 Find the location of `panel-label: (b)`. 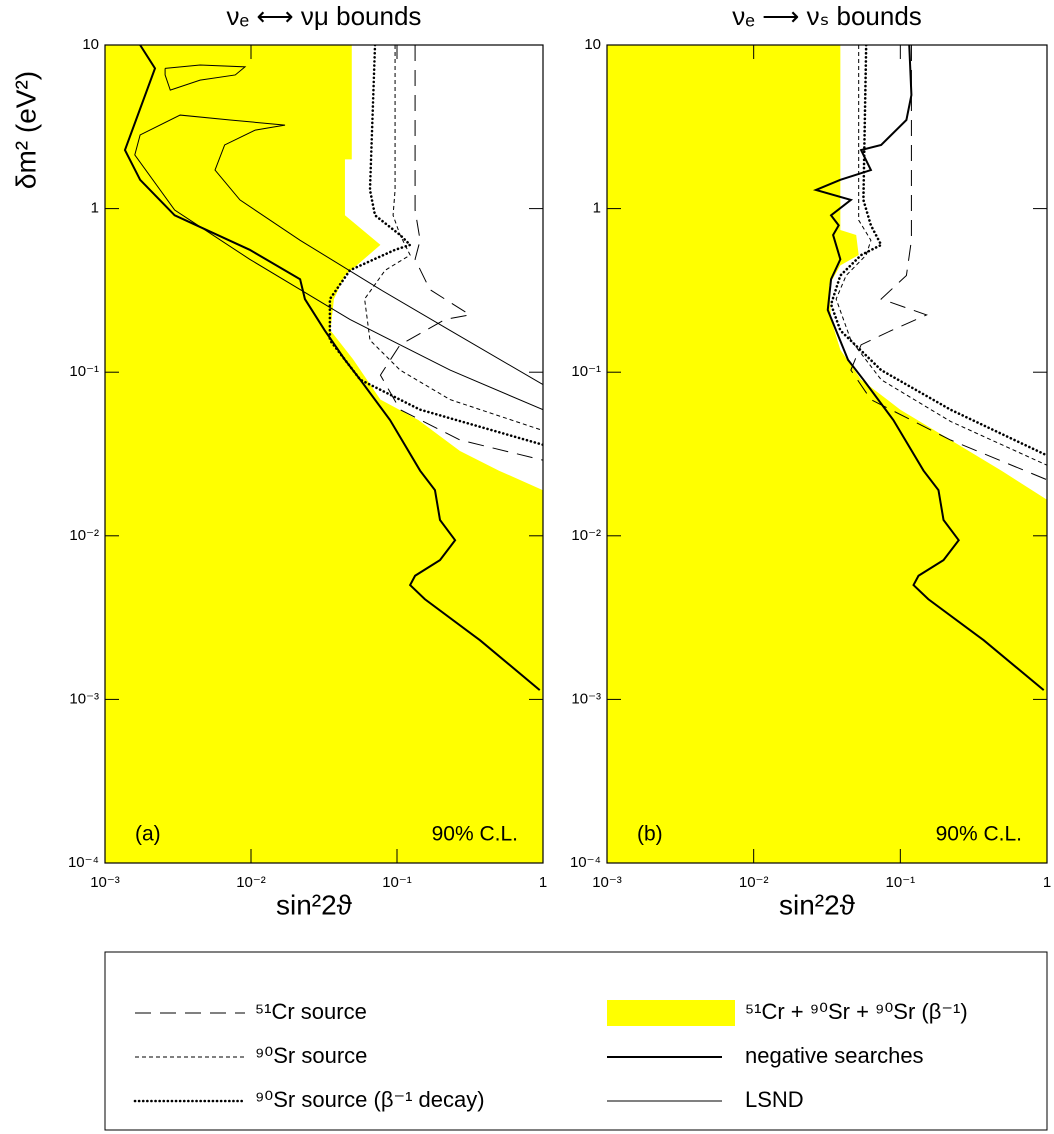

panel-label: (b) is located at coordinates (650, 834).